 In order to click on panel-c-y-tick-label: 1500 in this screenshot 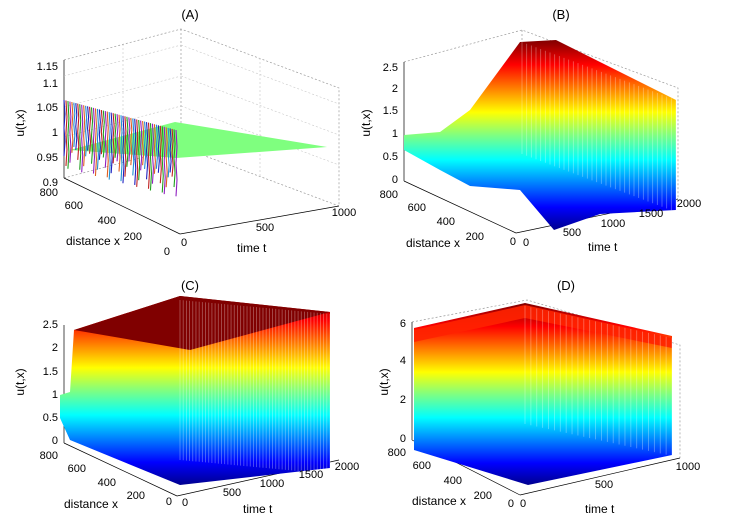, I will do `click(311, 475)`.